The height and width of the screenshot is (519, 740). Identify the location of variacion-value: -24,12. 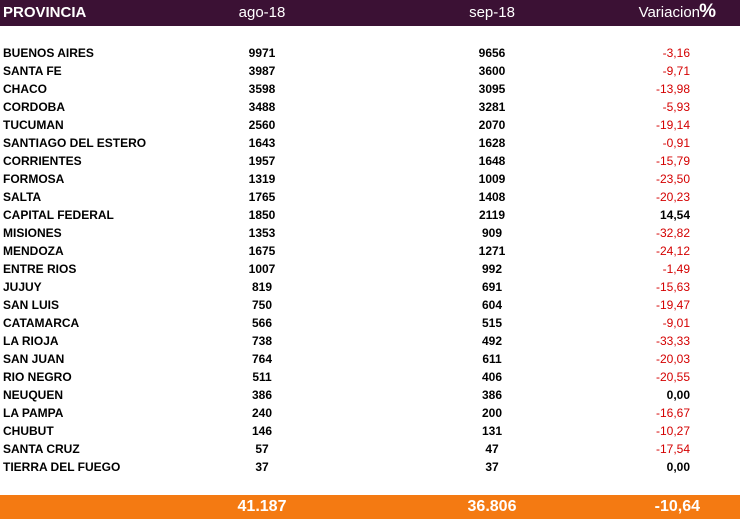
(672, 251).